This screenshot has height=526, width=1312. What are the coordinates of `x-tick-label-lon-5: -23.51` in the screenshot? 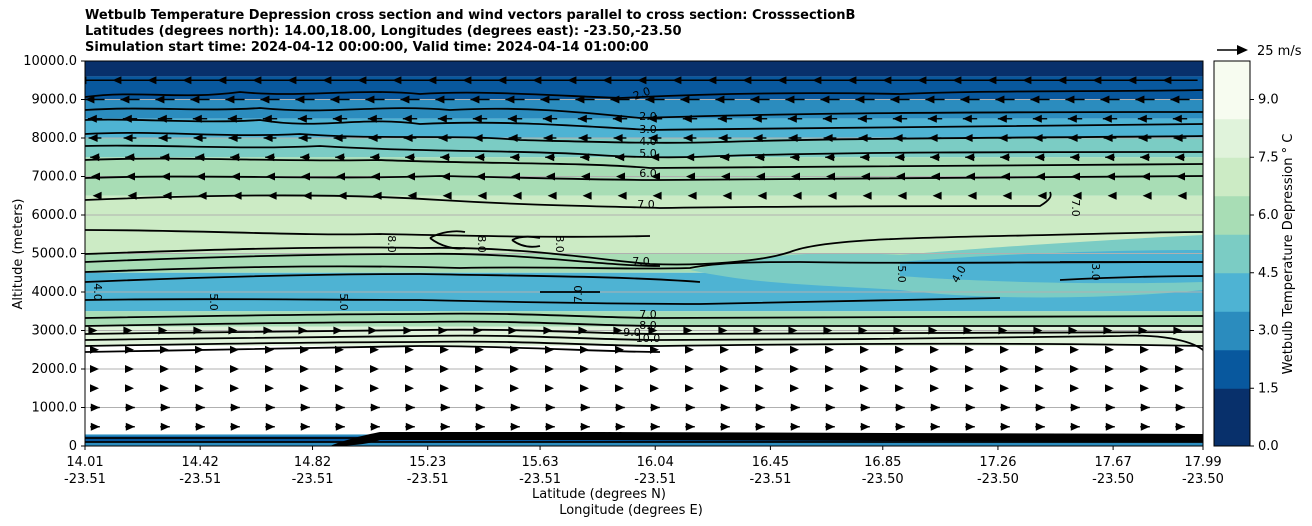 It's located at (655, 479).